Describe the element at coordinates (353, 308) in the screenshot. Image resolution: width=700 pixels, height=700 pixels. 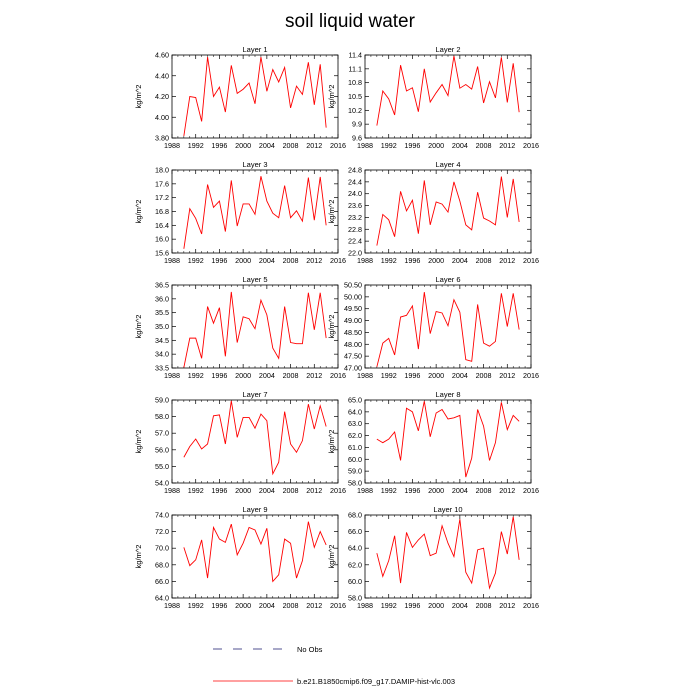
I see `y-tick-label: 49.50` at that location.